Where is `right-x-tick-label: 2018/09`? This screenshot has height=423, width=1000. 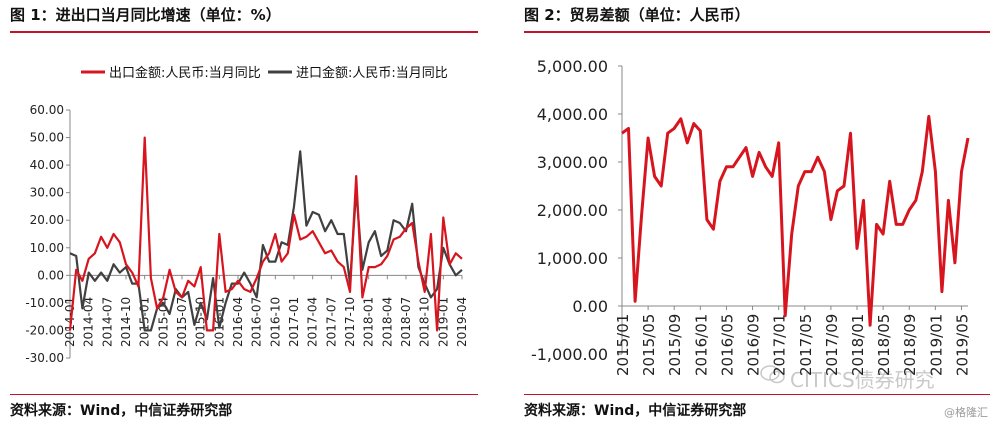 right-x-tick-label: 2018/09 is located at coordinates (910, 345).